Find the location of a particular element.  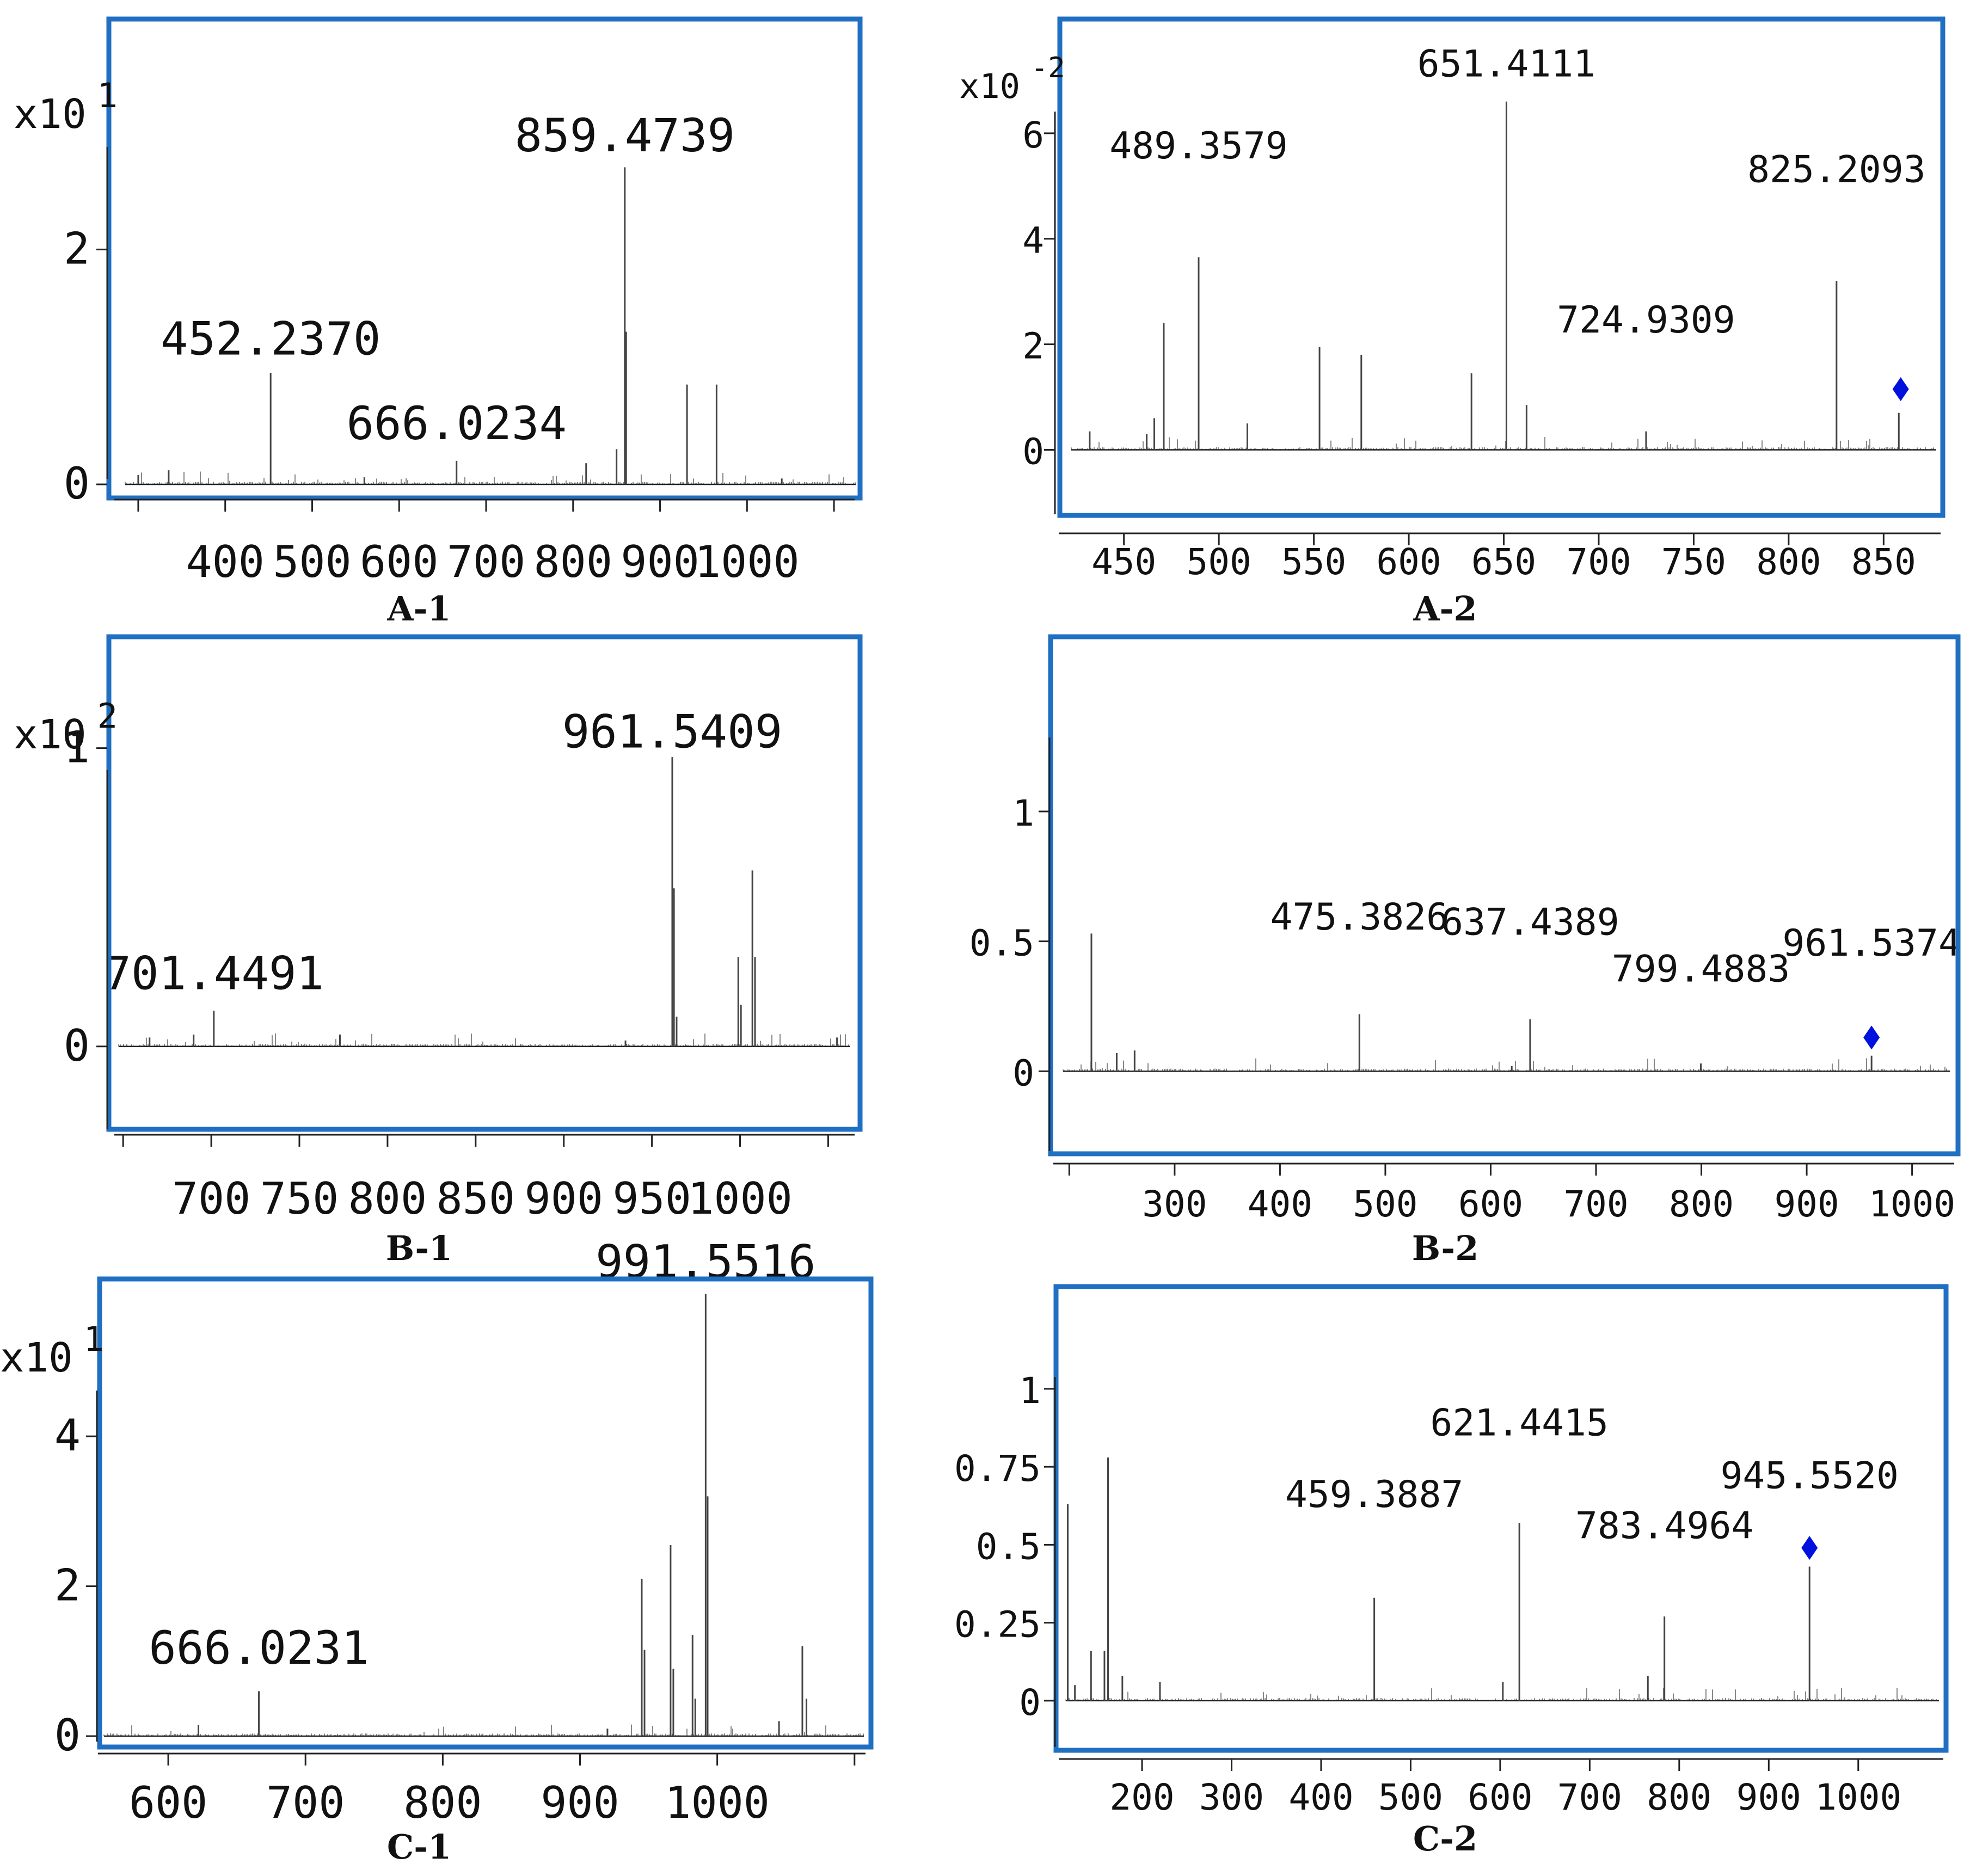

peak-label: 961.5409 is located at coordinates (672, 732).